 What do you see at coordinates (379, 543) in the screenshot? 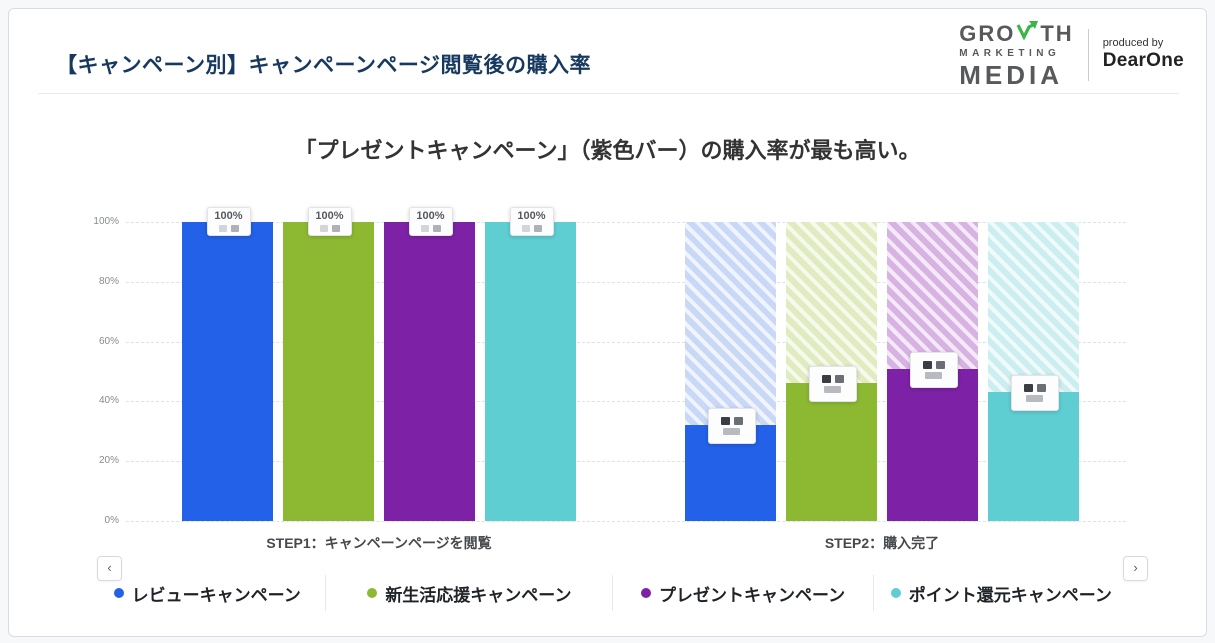
I see `x-axis-label-step1: STEP1：キャンペーンページを閲覧` at bounding box center [379, 543].